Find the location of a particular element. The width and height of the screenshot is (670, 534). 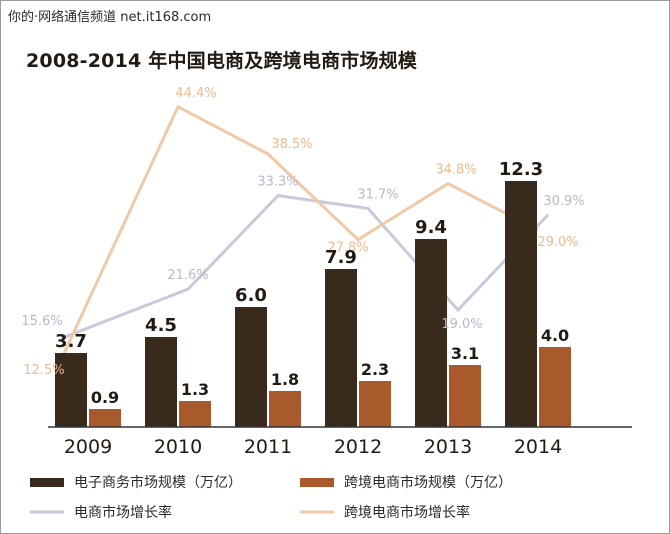

legend-label-0: 电子商务市场规模（万亿） is located at coordinates (158, 482).